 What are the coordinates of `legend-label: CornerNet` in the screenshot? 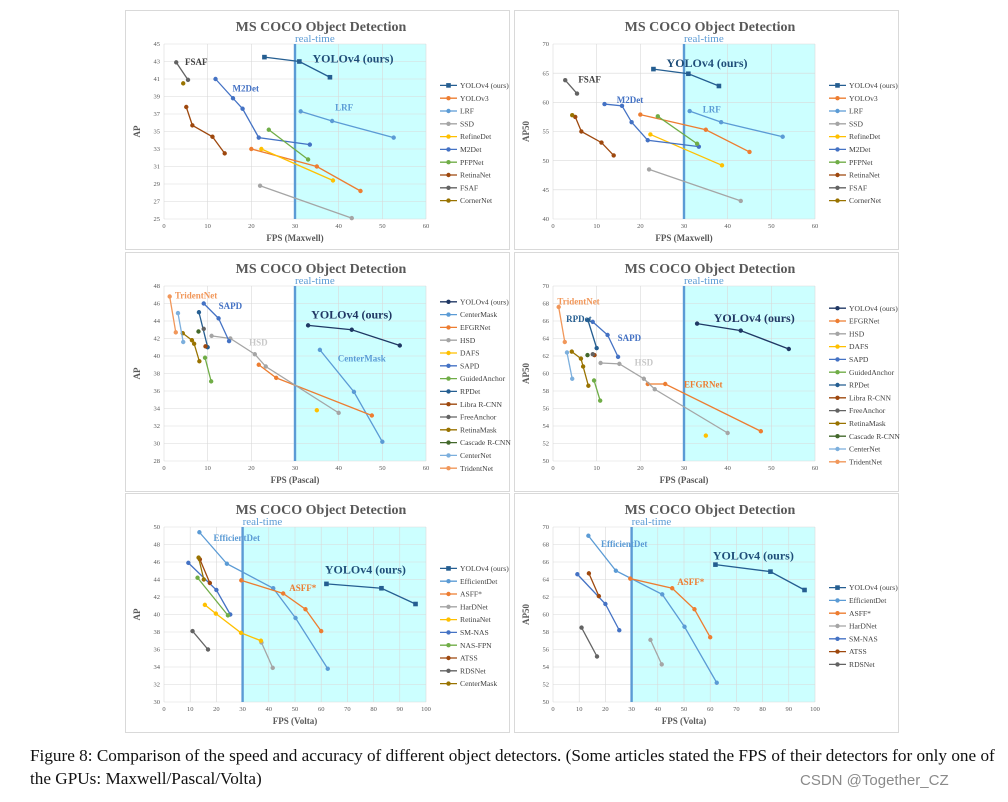 It's located at (476, 200).